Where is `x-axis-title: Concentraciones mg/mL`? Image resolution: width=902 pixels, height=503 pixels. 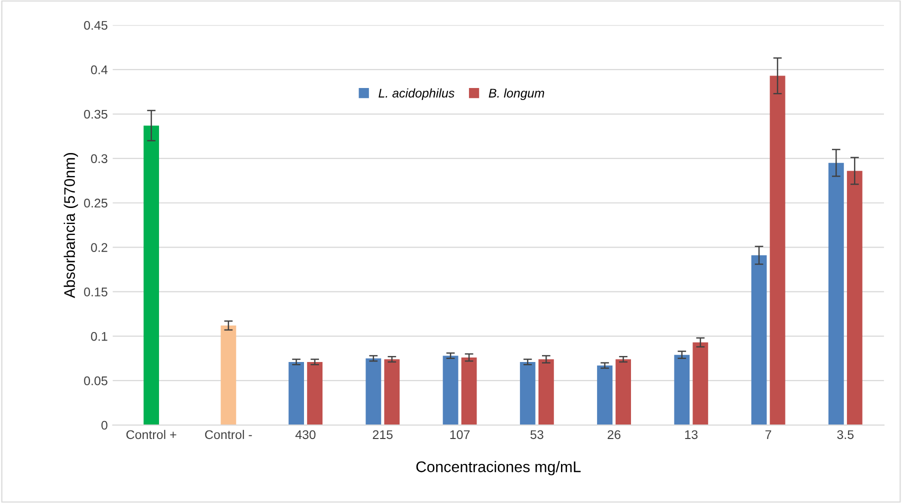
x-axis-title: Concentraciones mg/mL is located at coordinates (498, 468).